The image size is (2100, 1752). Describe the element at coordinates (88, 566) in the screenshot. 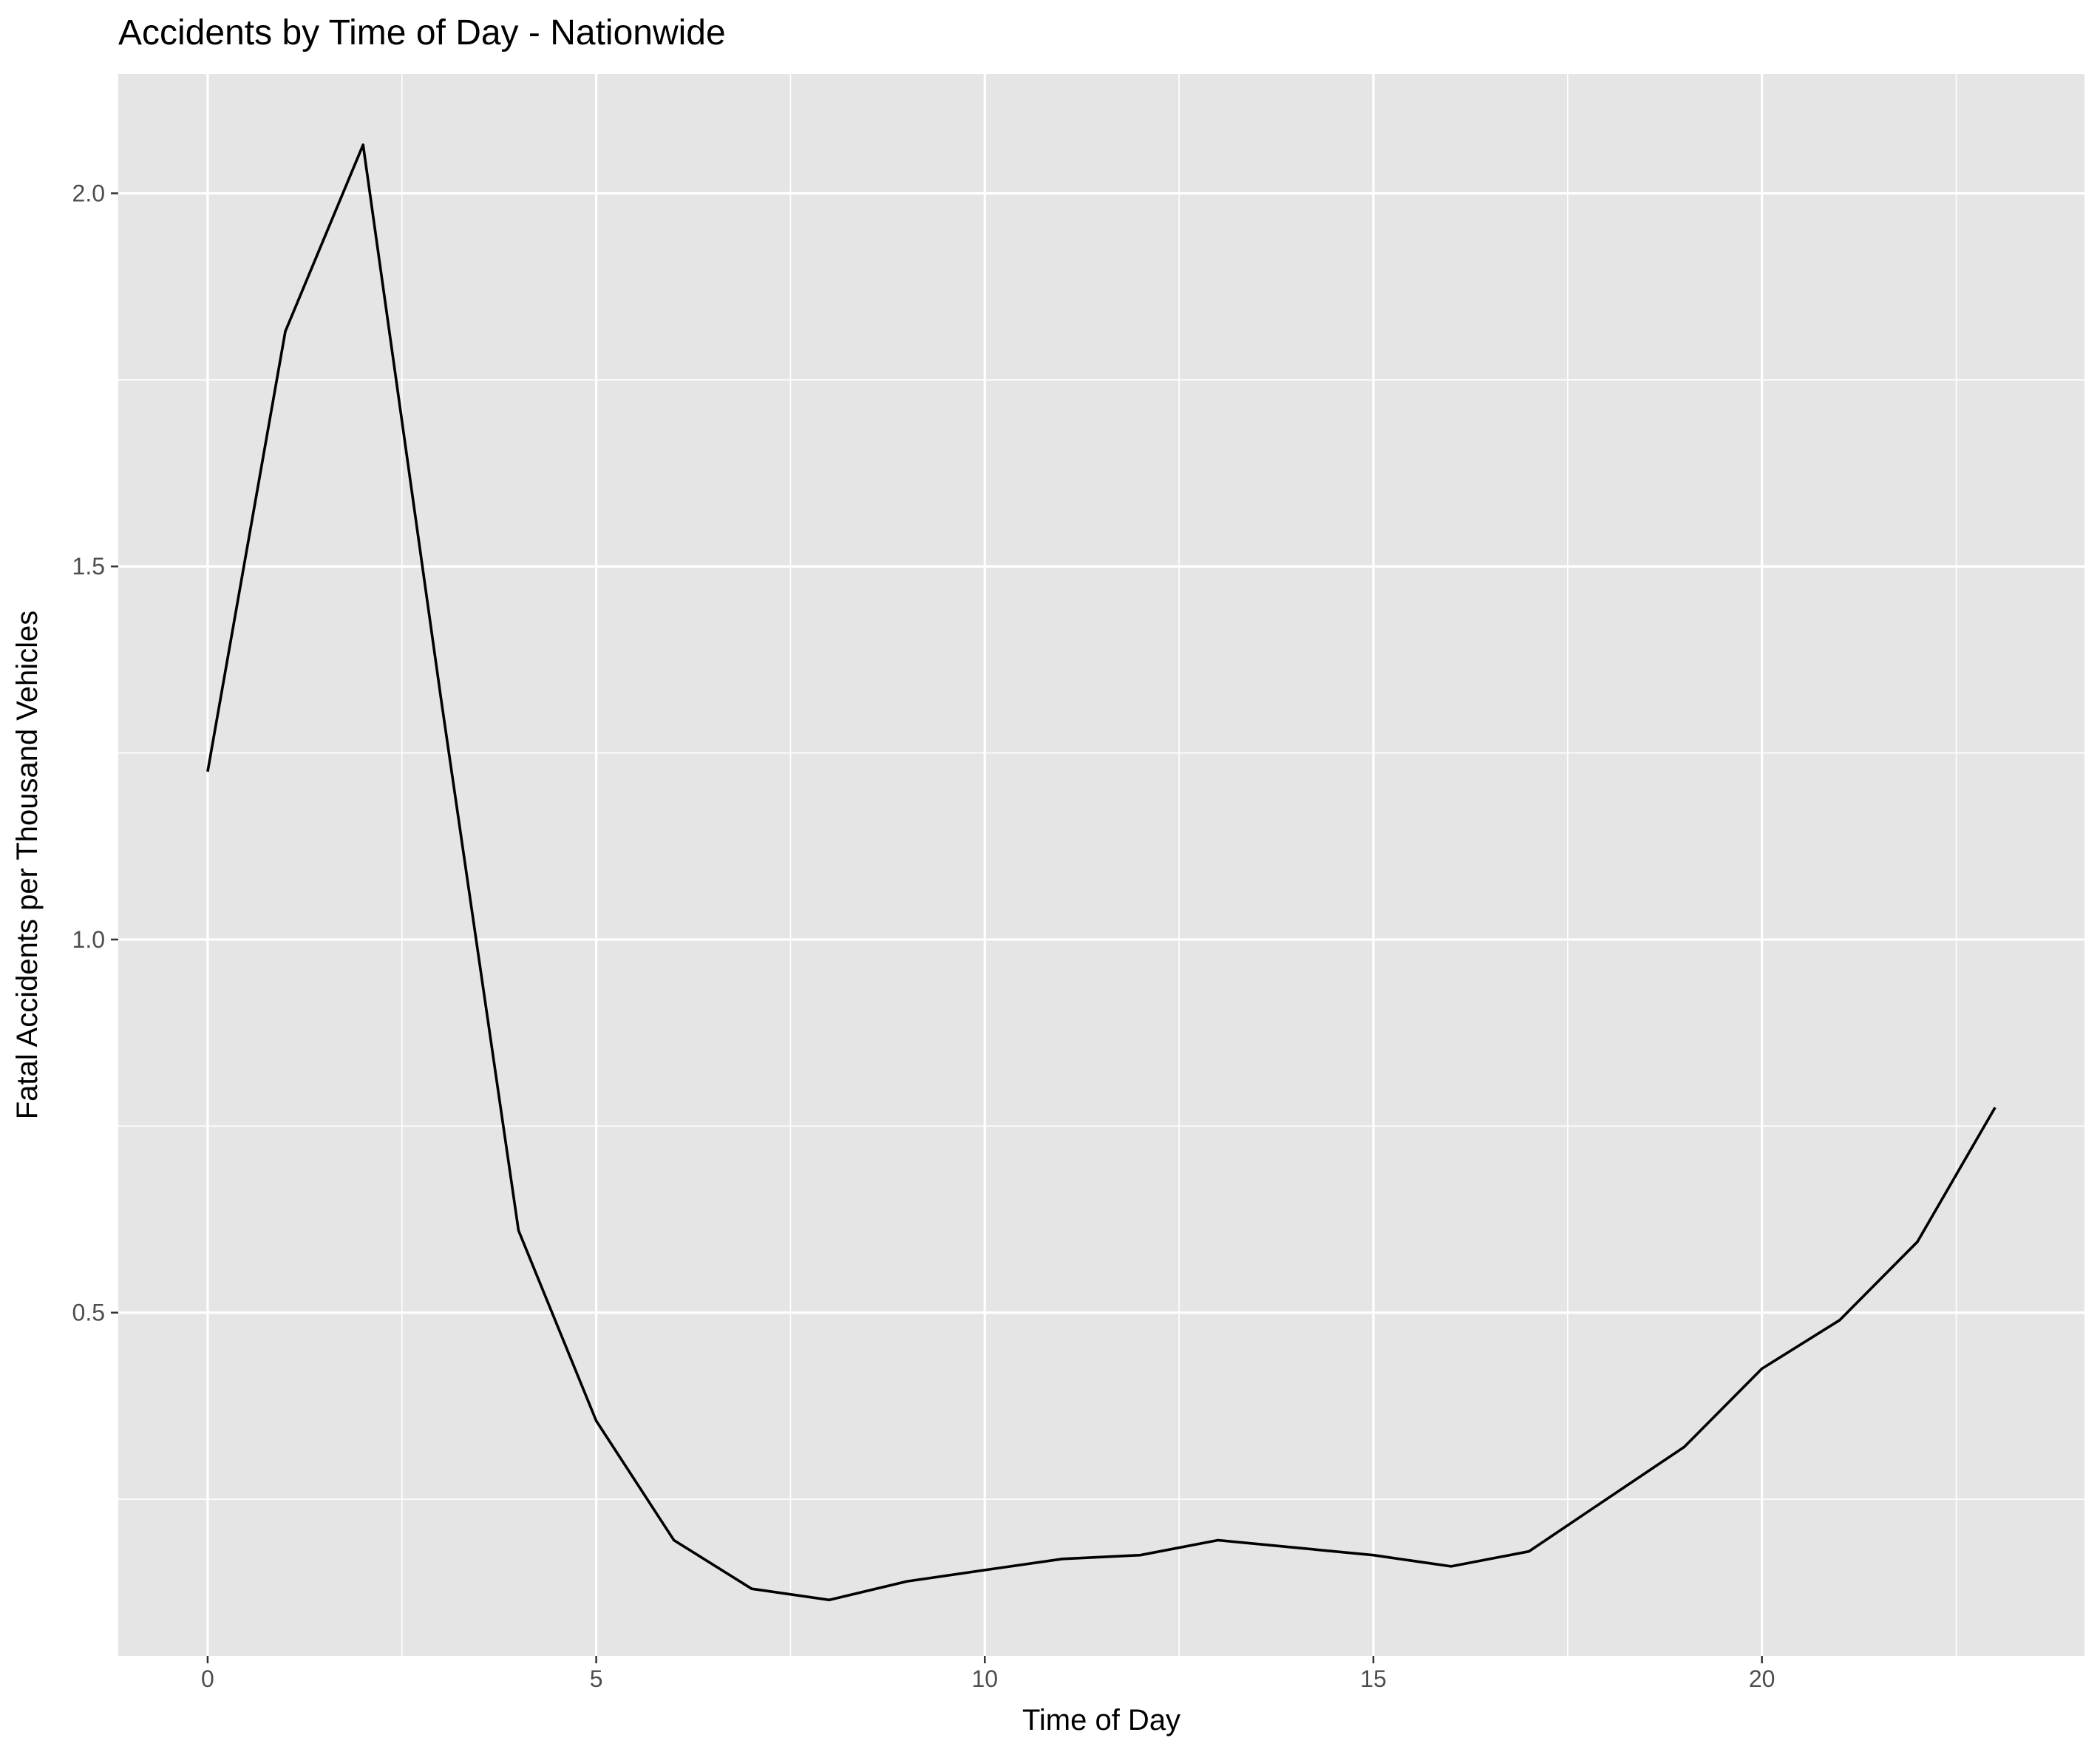

I see `y-tick-label: 1.5` at that location.